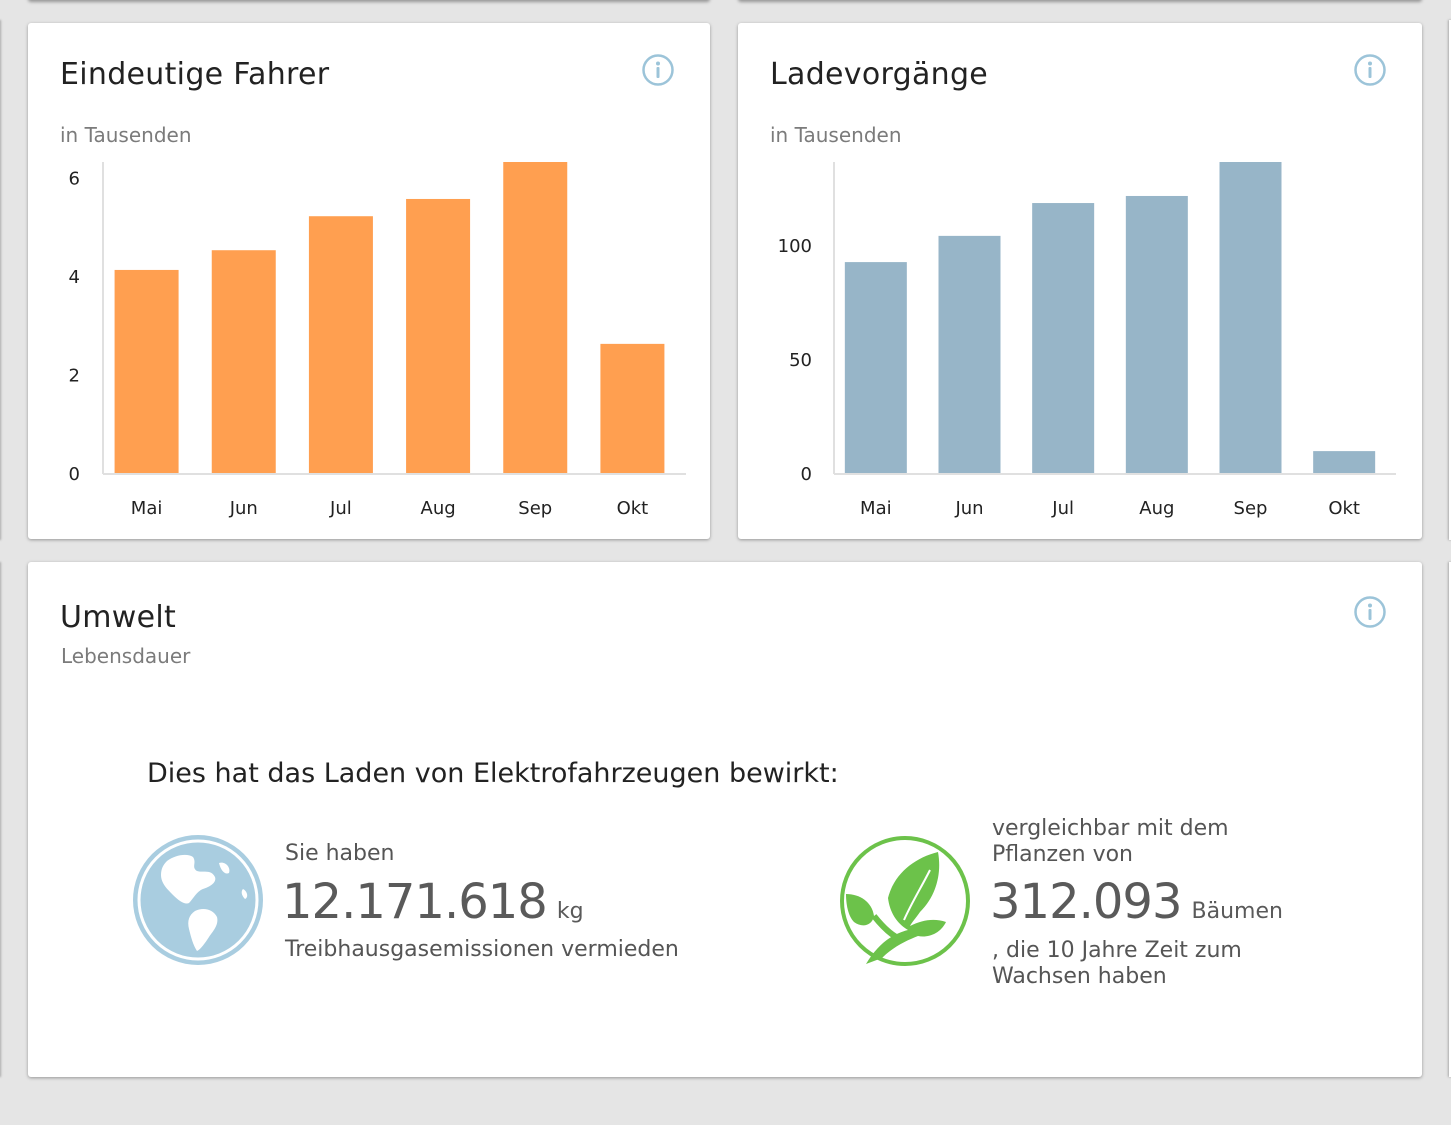 The image size is (1451, 1125). I want to click on trees-value: 312.093, so click(1086, 902).